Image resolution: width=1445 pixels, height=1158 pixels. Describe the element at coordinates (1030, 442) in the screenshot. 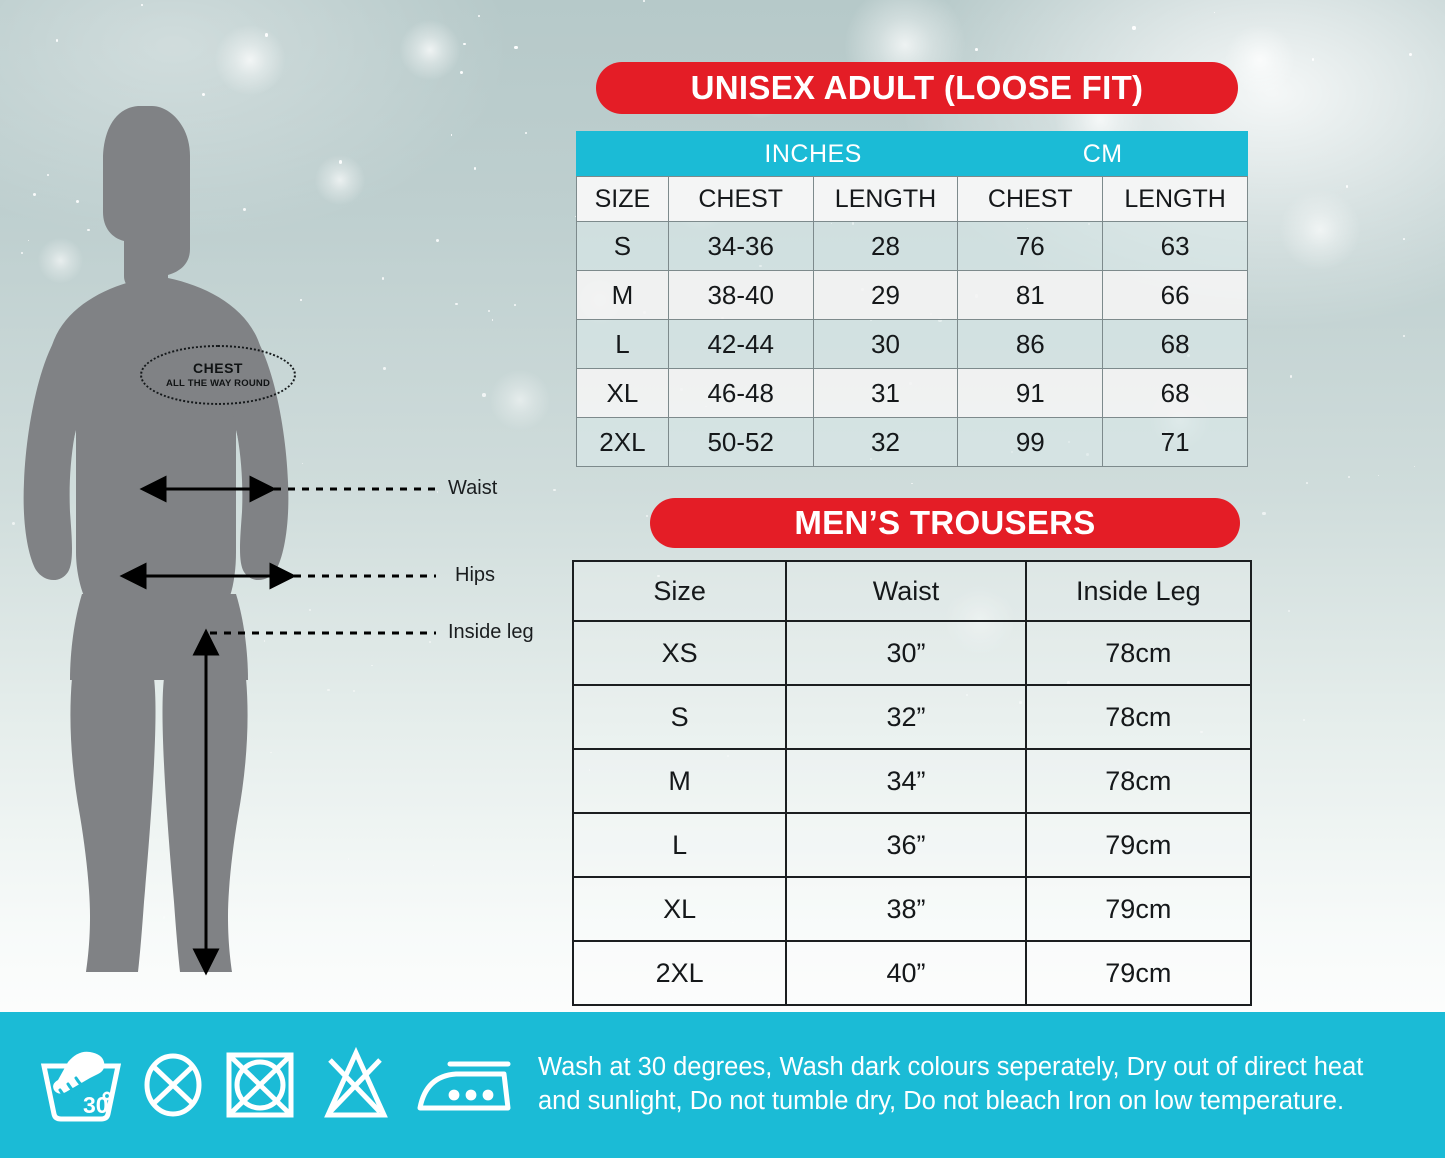

I see `cell-cm-chest: 99` at that location.